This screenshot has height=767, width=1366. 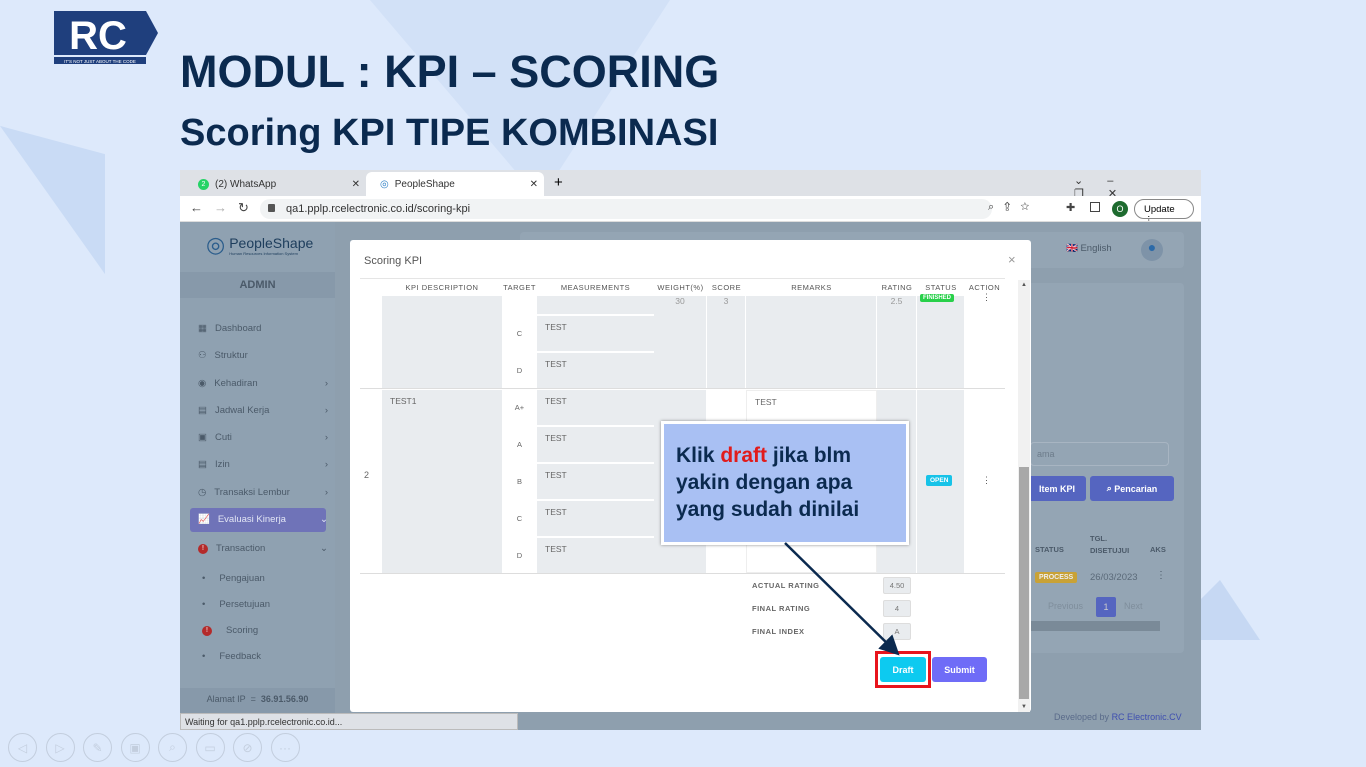 I want to click on user-avatar: ●, so click(x=1152, y=250).